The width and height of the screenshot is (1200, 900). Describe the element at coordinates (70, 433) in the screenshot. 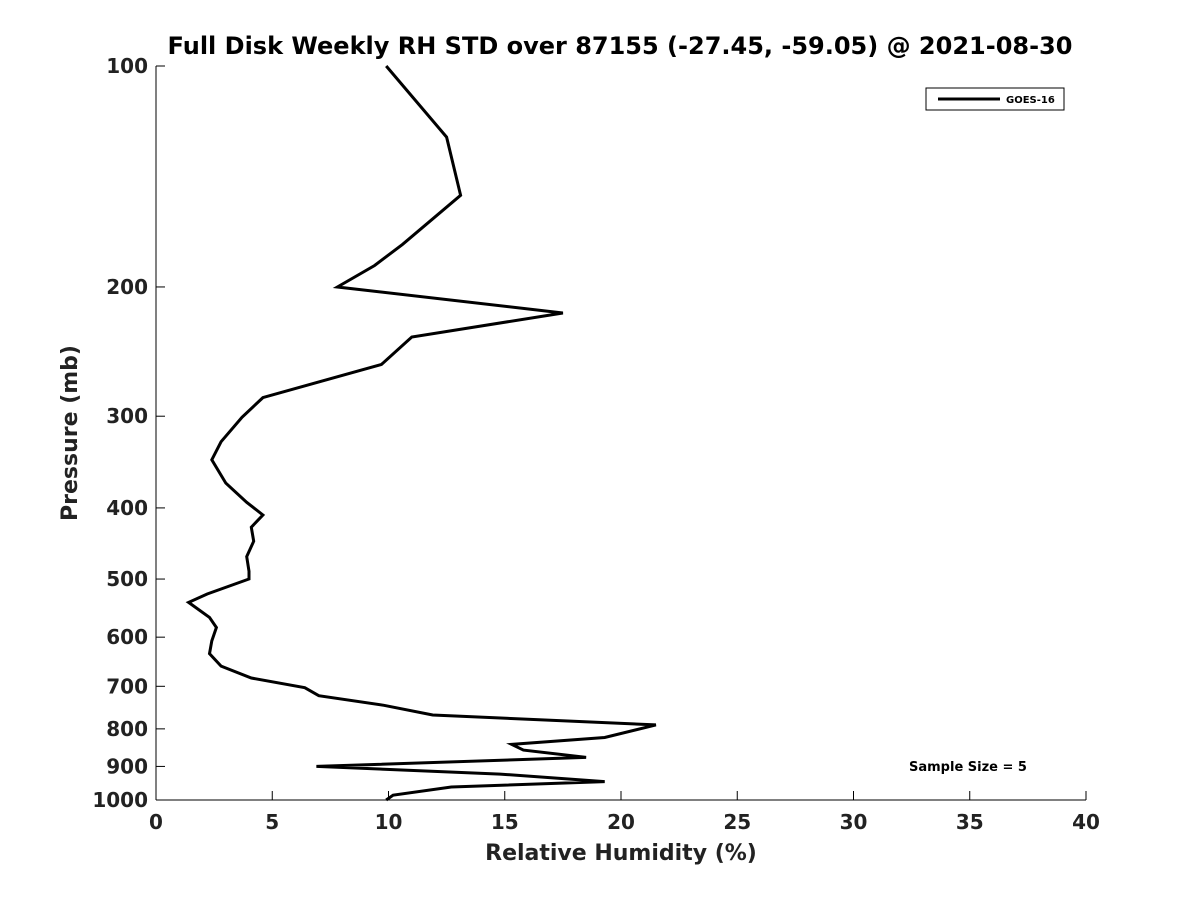

I see `y-axis-label: Pressure (mb)` at that location.